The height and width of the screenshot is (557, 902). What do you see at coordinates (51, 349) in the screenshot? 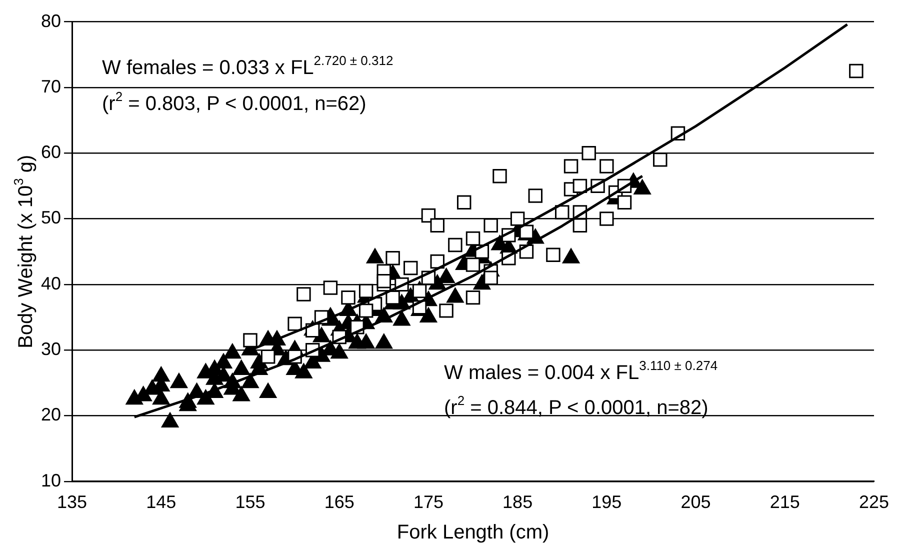
I see `y-tick-label: 30` at bounding box center [51, 349].